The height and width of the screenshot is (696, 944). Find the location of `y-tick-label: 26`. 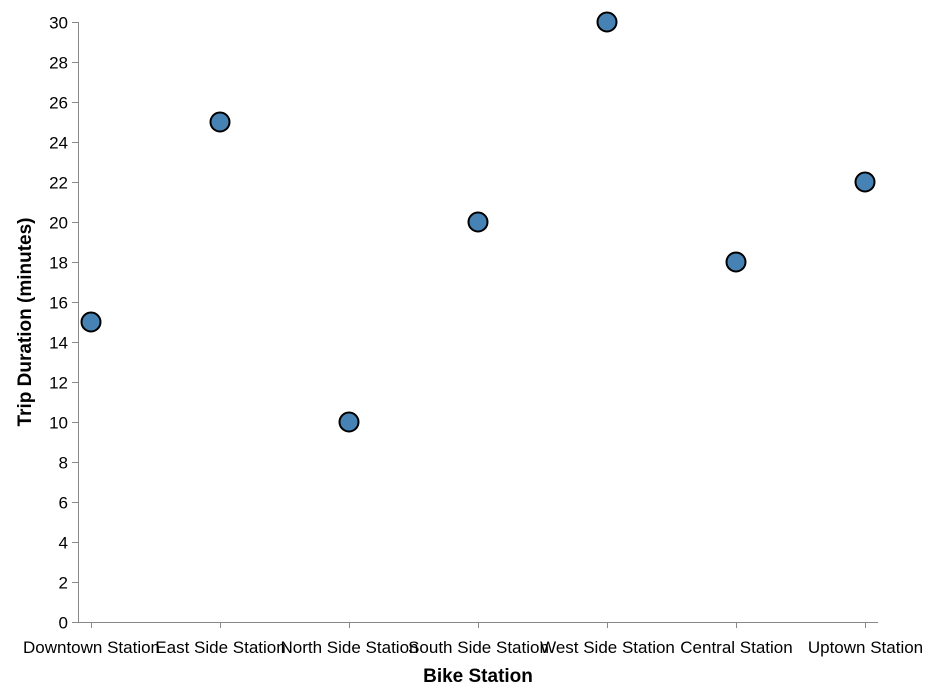

y-tick-label: 26 is located at coordinates (58, 103).